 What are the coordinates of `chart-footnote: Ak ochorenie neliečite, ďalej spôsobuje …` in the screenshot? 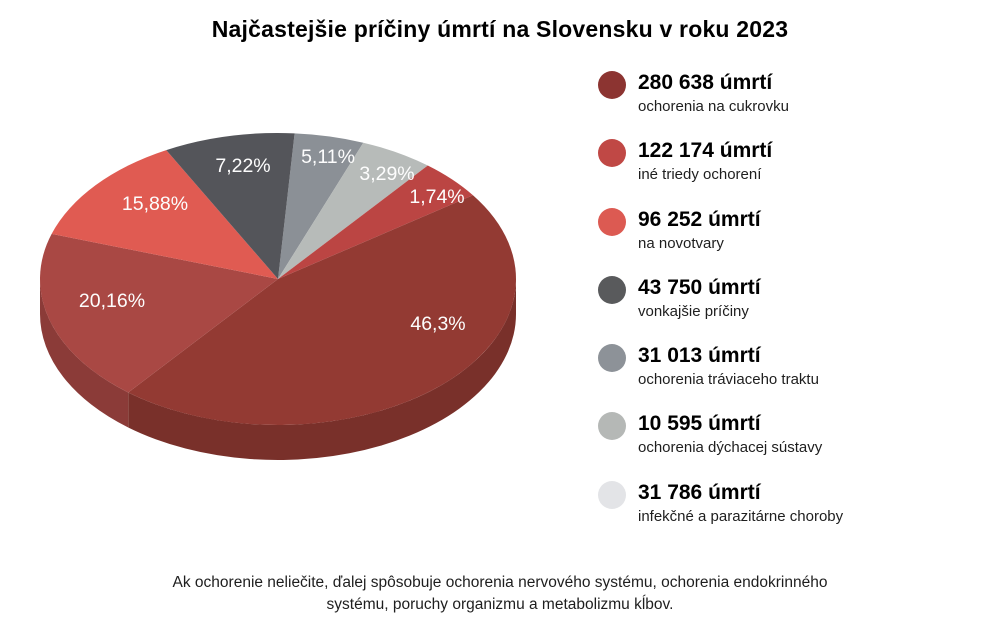 It's located at (500, 594).